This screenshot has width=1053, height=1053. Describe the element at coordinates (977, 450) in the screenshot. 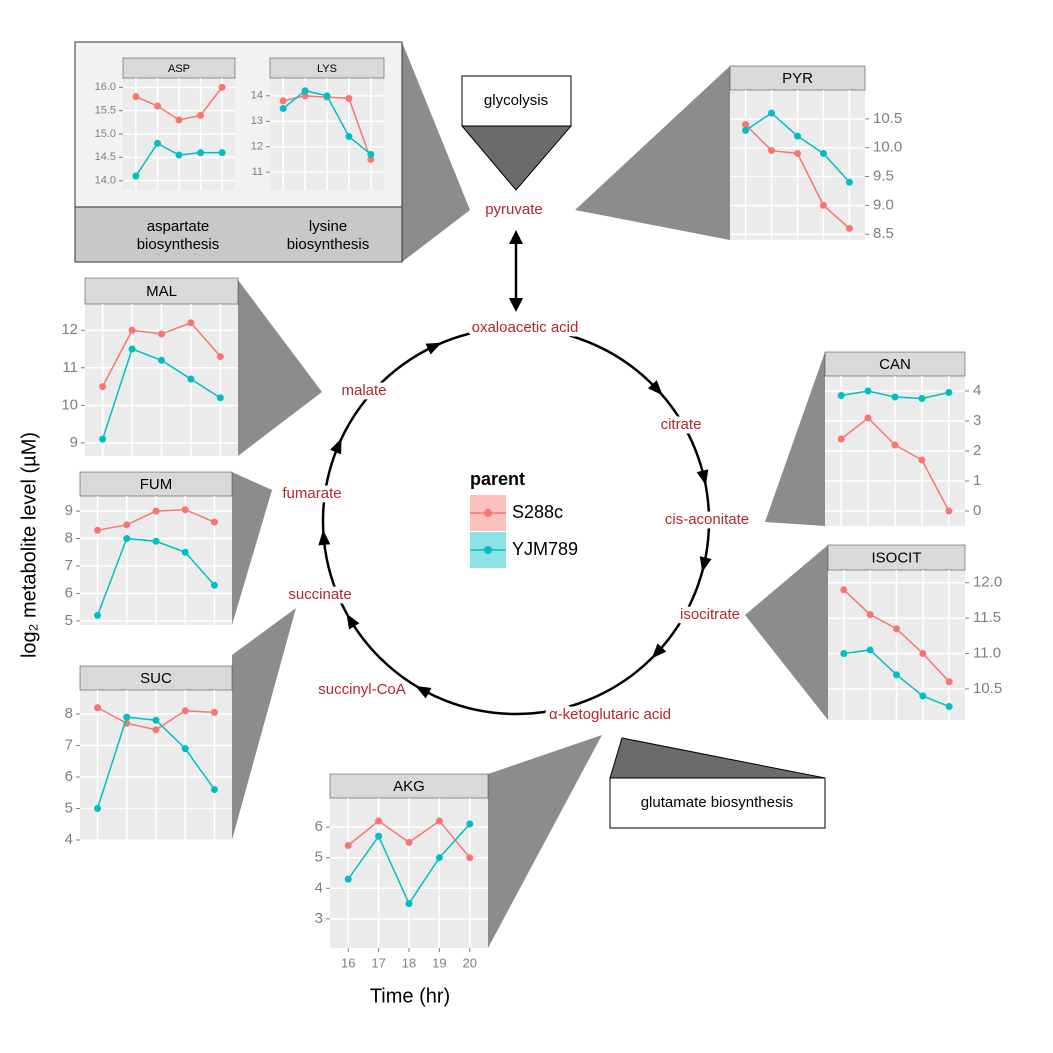

I see `y-tick-label: 2` at that location.